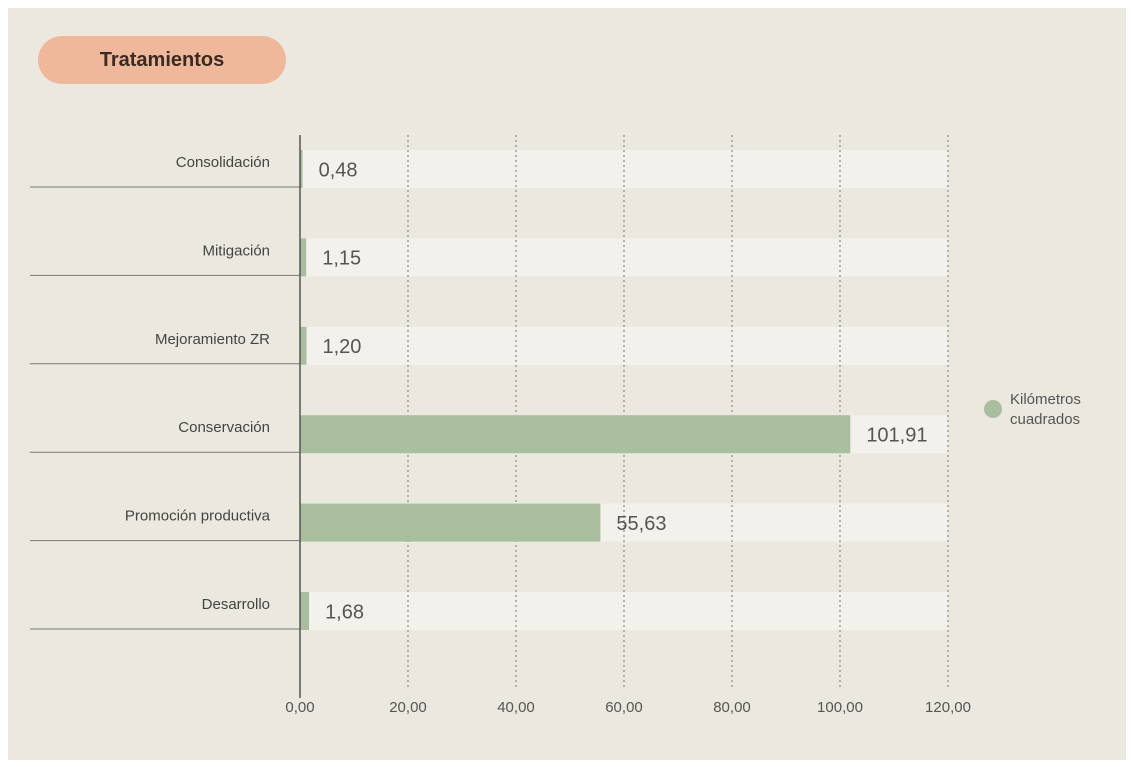 This screenshot has height=767, width=1132. Describe the element at coordinates (993, 409) in the screenshot. I see `legend-marker` at that location.